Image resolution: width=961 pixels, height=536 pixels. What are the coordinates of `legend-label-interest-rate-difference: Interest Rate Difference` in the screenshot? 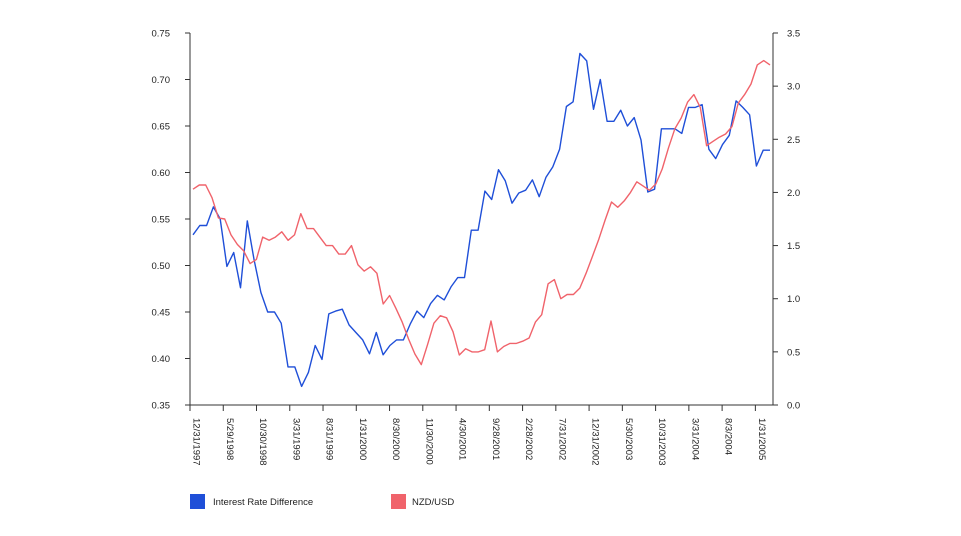 It's located at (263, 502).